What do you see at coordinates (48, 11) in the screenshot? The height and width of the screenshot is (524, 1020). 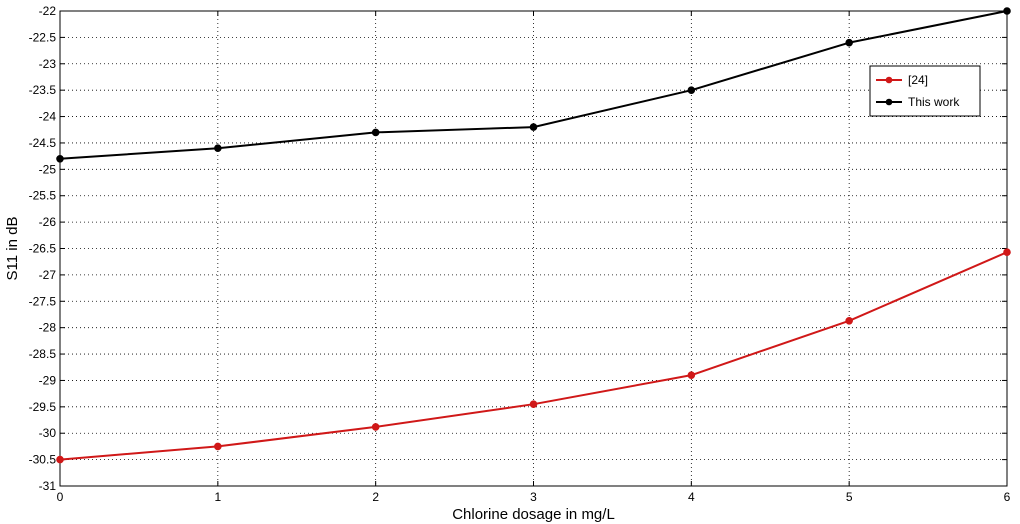 I see `y-tick-label: -22` at bounding box center [48, 11].